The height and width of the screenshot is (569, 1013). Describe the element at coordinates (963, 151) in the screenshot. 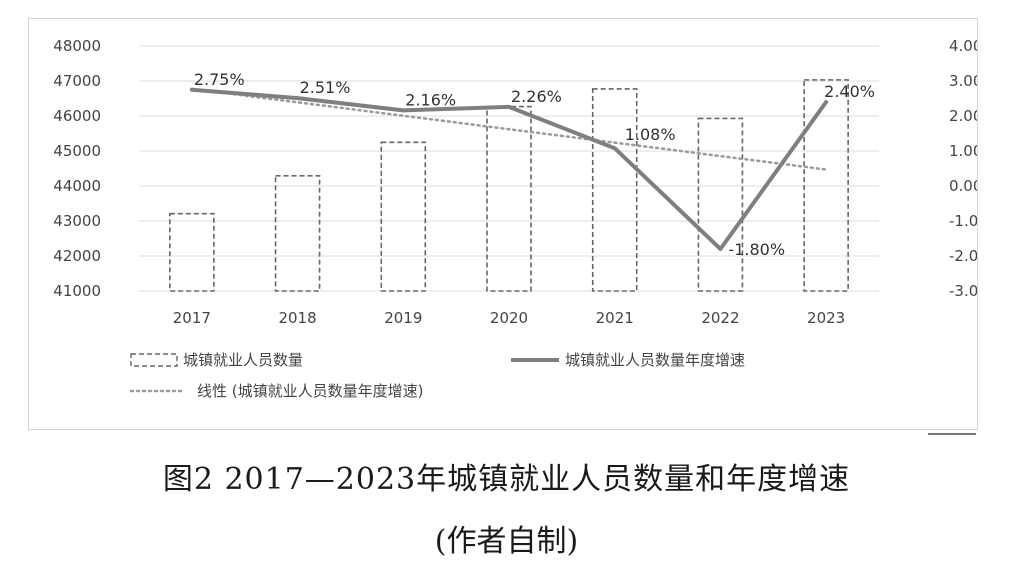

I see `y-right-tick-label: 1.00%` at that location.